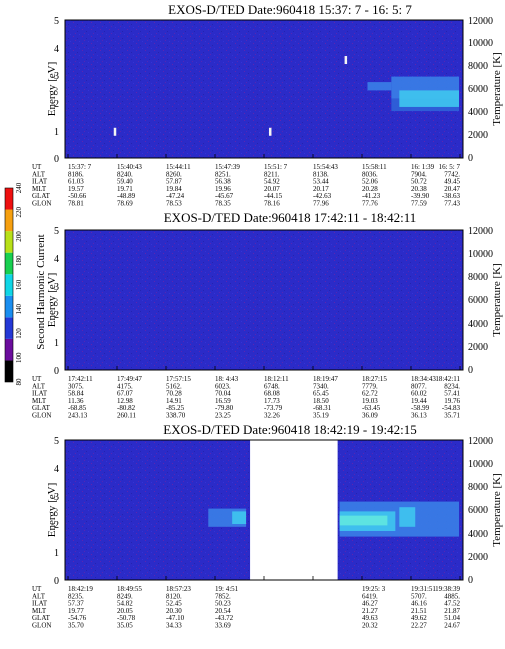  Describe the element at coordinates (126, 416) in the screenshot. I see `panel-2-ephemeris-cell: 260.11` at that location.